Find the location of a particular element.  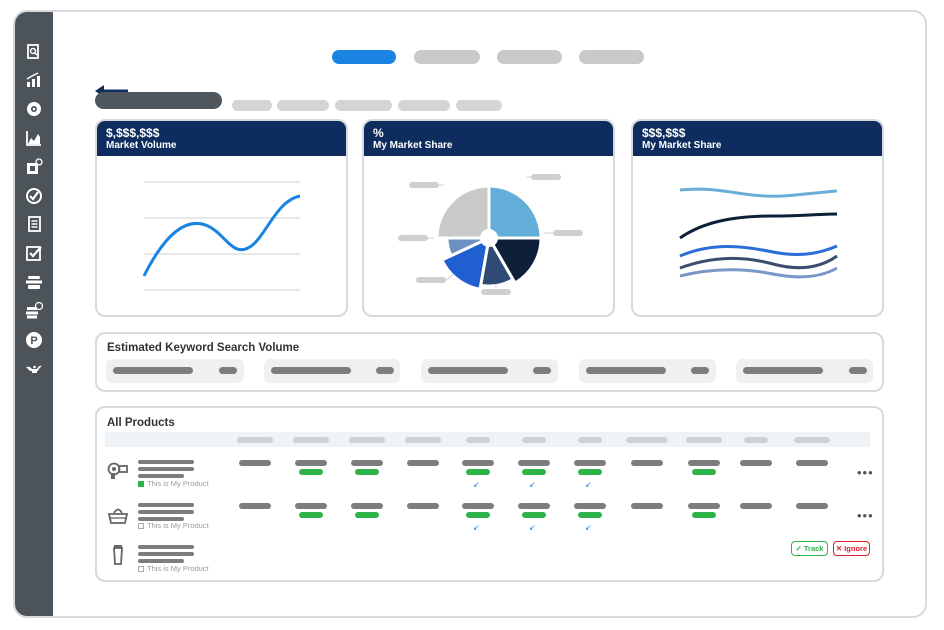

pie-leader is located at coordinates (450, 277).